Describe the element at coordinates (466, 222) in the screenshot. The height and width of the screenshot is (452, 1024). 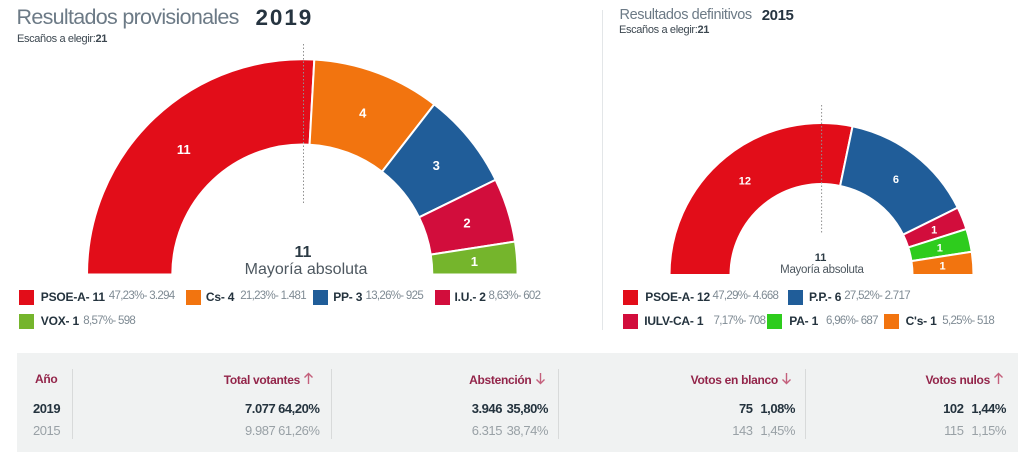
I see `svg-text: 2` at that location.